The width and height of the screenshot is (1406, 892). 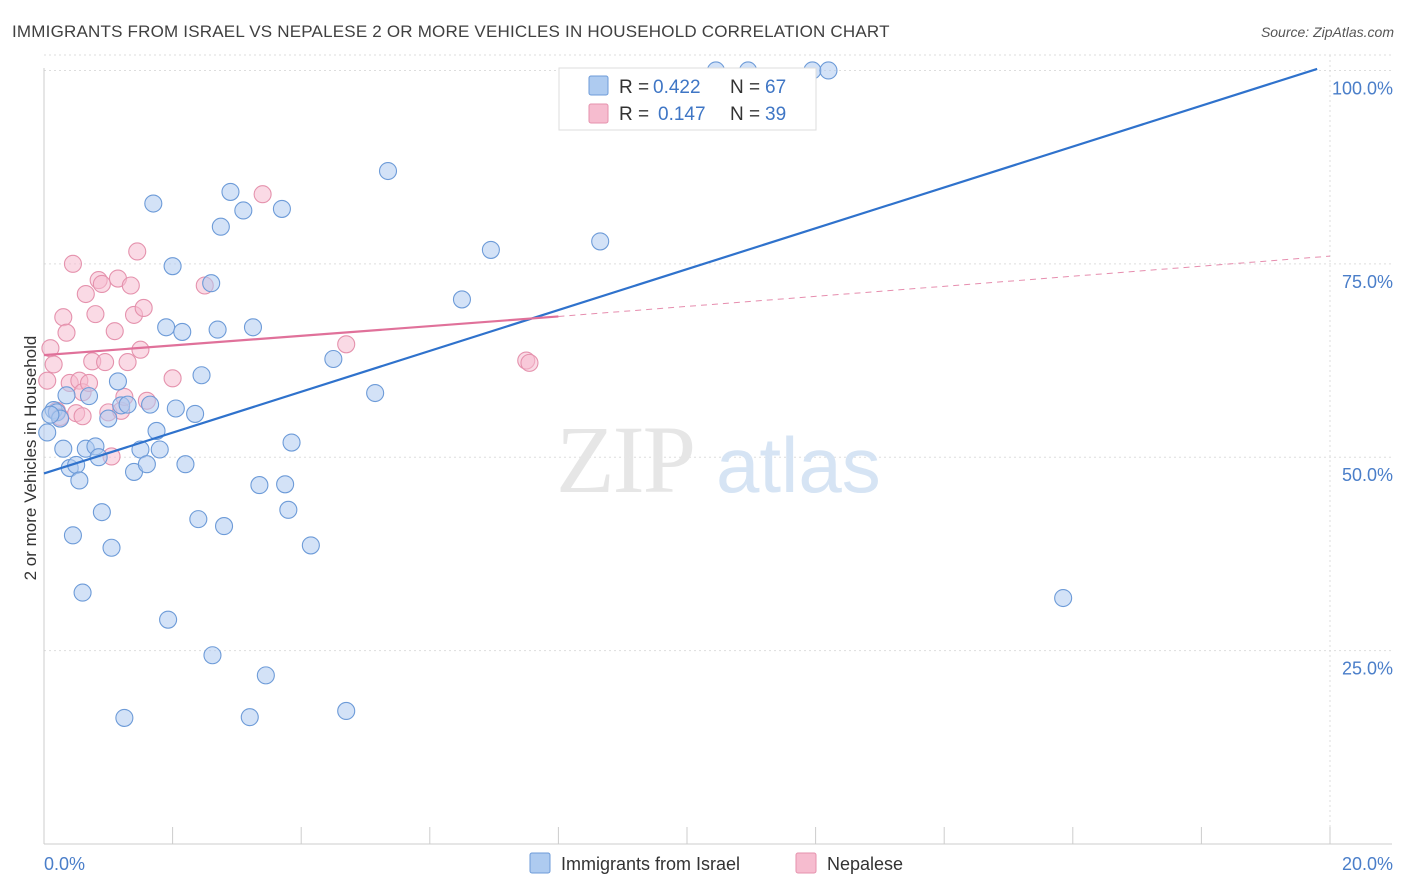 What do you see at coordinates (682, 114) in the screenshot?
I see `legend-r-value-nepal: 0.147` at bounding box center [682, 114].